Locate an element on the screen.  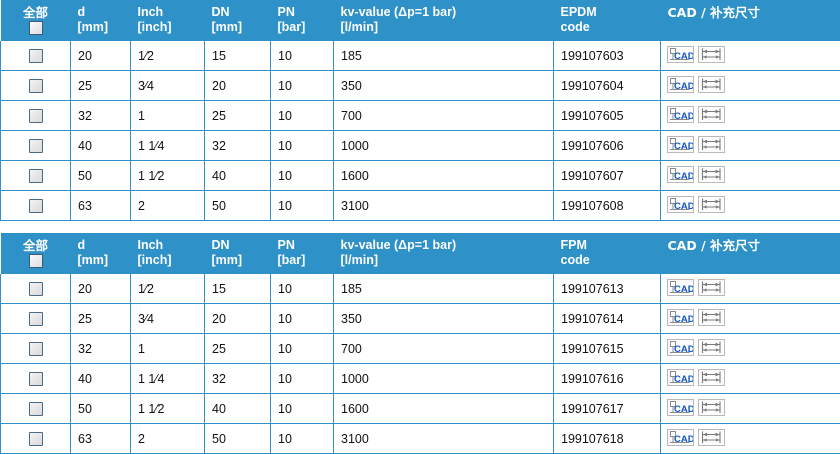
column-header-dn: DN[mm] is located at coordinates (238, 253).